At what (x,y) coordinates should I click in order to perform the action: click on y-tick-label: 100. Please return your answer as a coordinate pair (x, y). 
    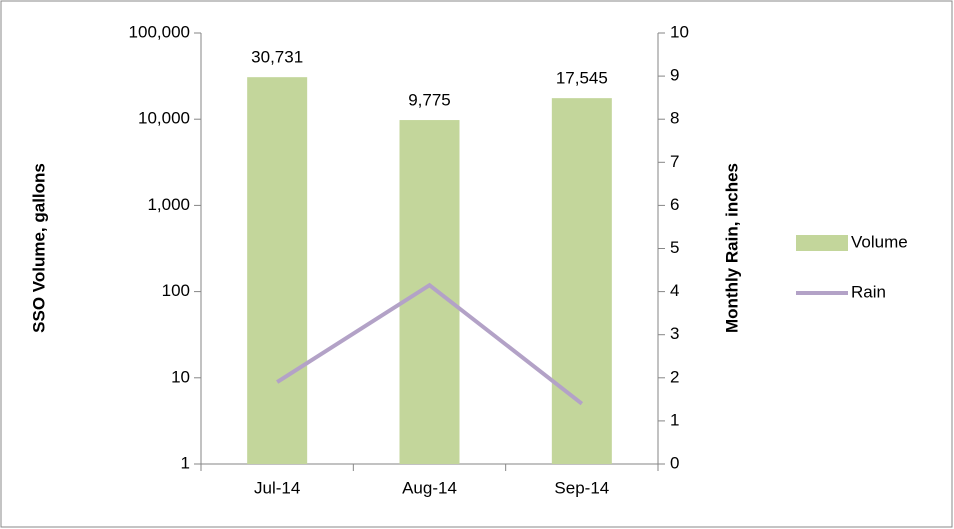
    Looking at the image, I should click on (176, 290).